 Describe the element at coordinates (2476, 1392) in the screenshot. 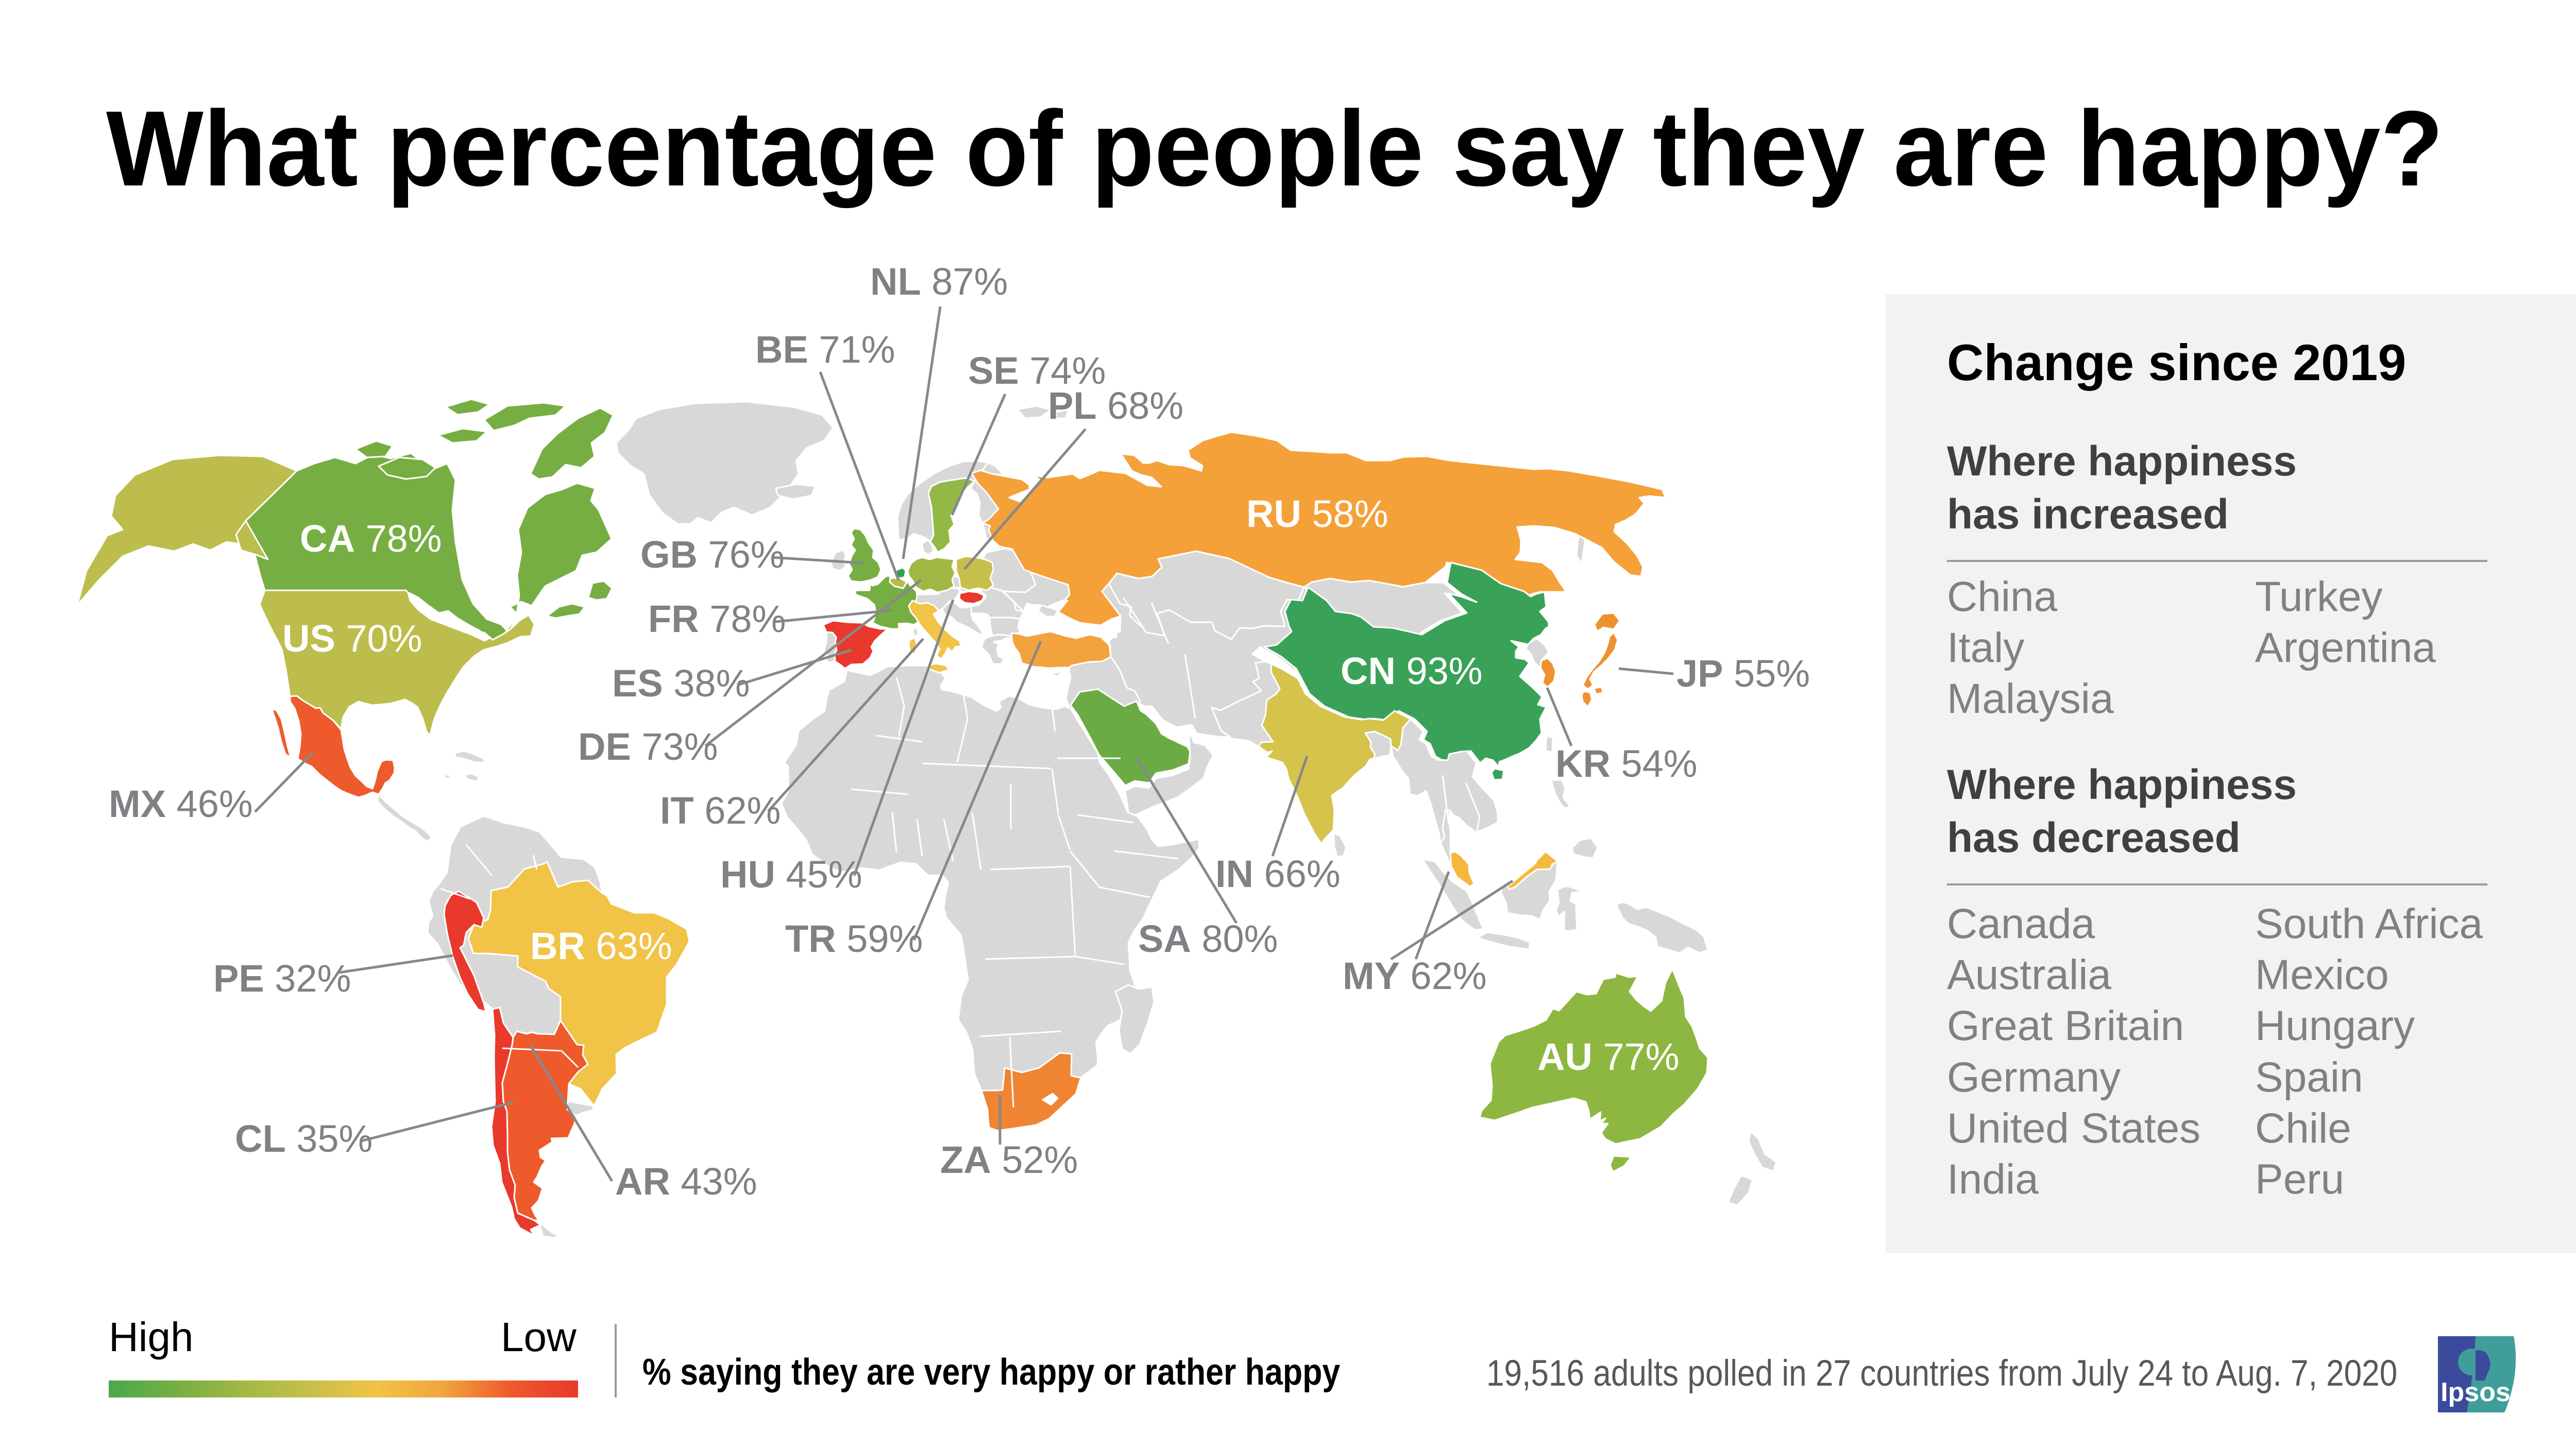

I see `svg-text: Ipsos` at that location.